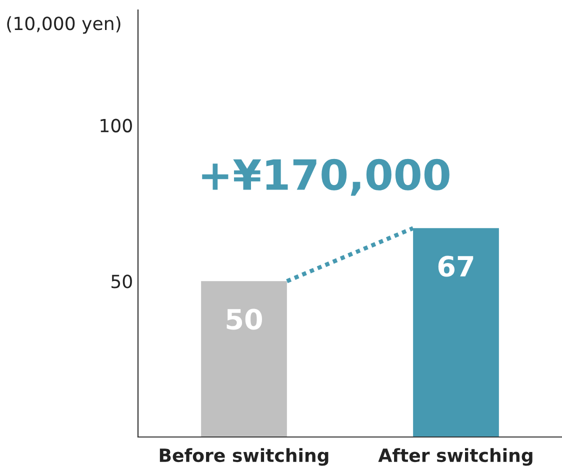  Describe the element at coordinates (244, 319) in the screenshot. I see `data-label: 50` at that location.